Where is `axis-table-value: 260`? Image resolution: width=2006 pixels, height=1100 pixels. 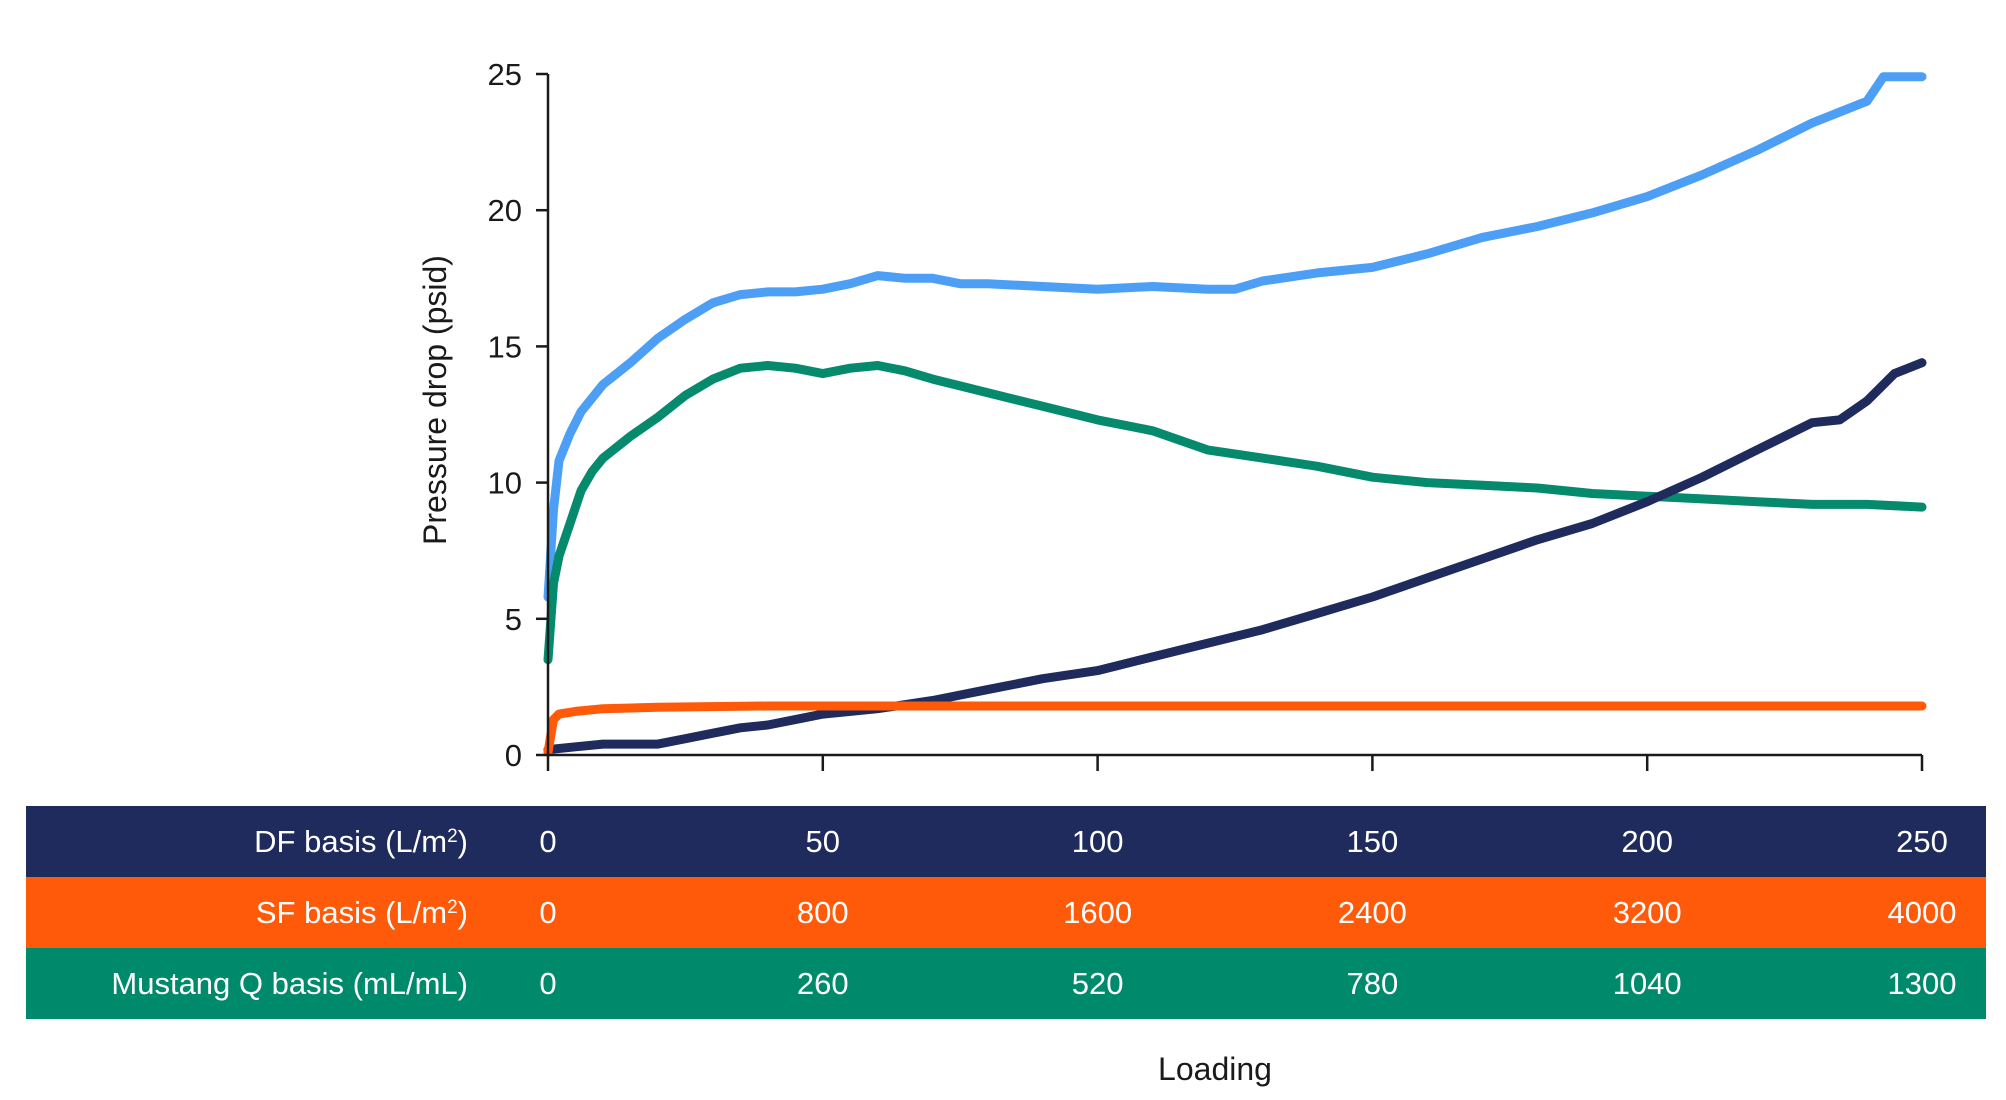 axis-table-value: 260 is located at coordinates (823, 983).